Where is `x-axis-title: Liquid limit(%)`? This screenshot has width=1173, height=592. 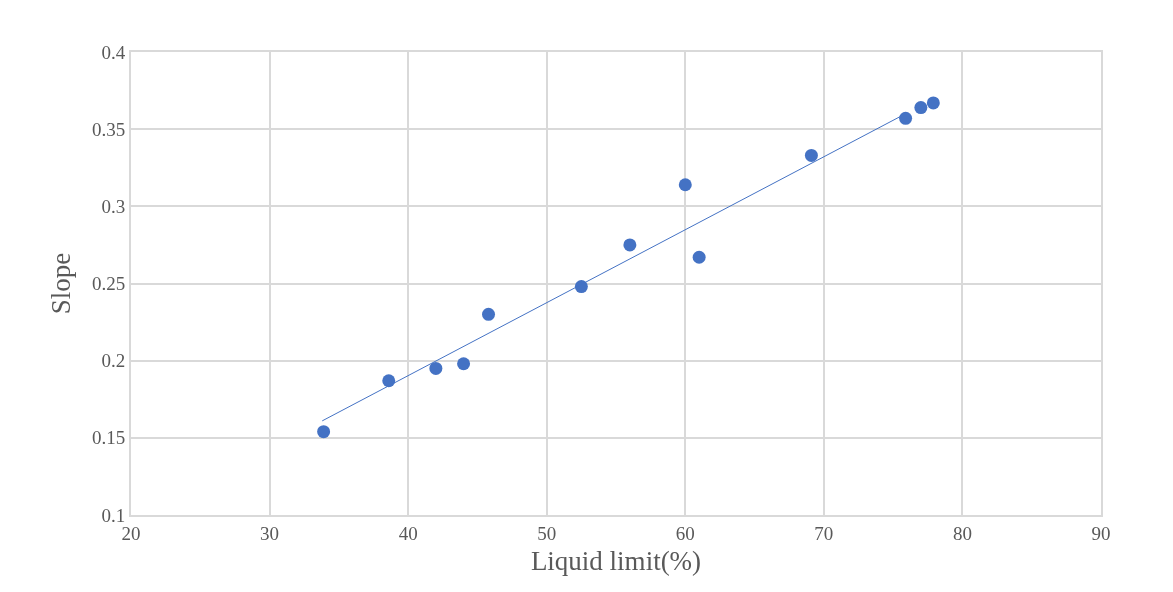 x-axis-title: Liquid limit(%) is located at coordinates (616, 560).